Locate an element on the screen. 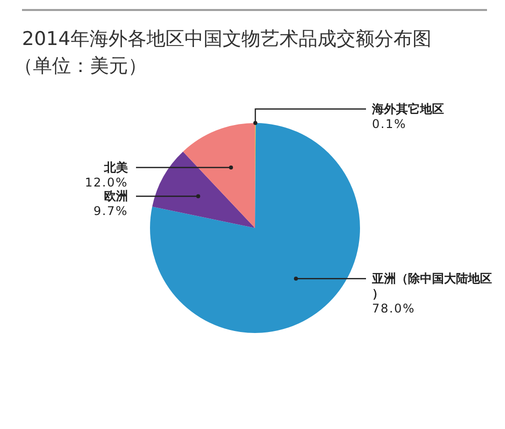 The image size is (505, 429). slice-label: 欧洲 is located at coordinates (116, 196).